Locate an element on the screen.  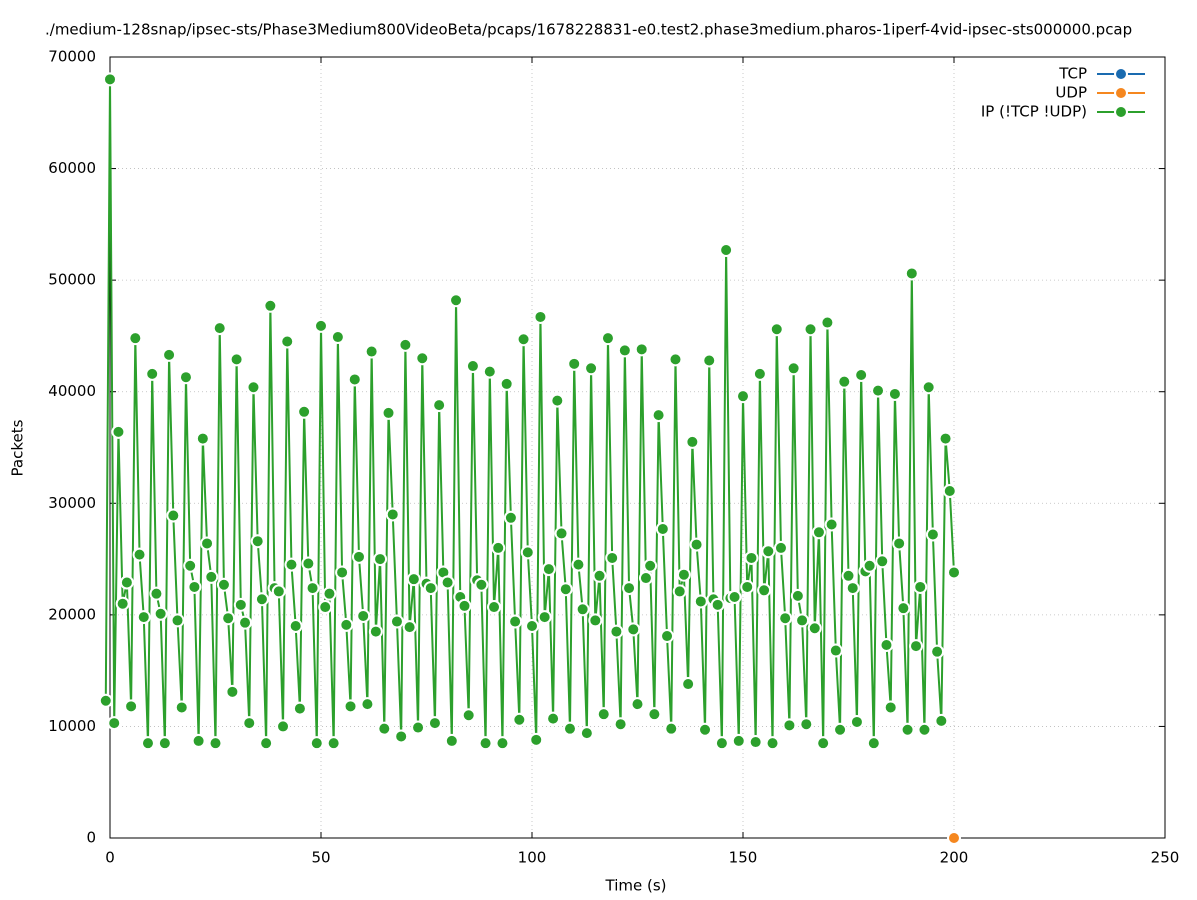
x-tick-label: 50 is located at coordinates (320, 858).